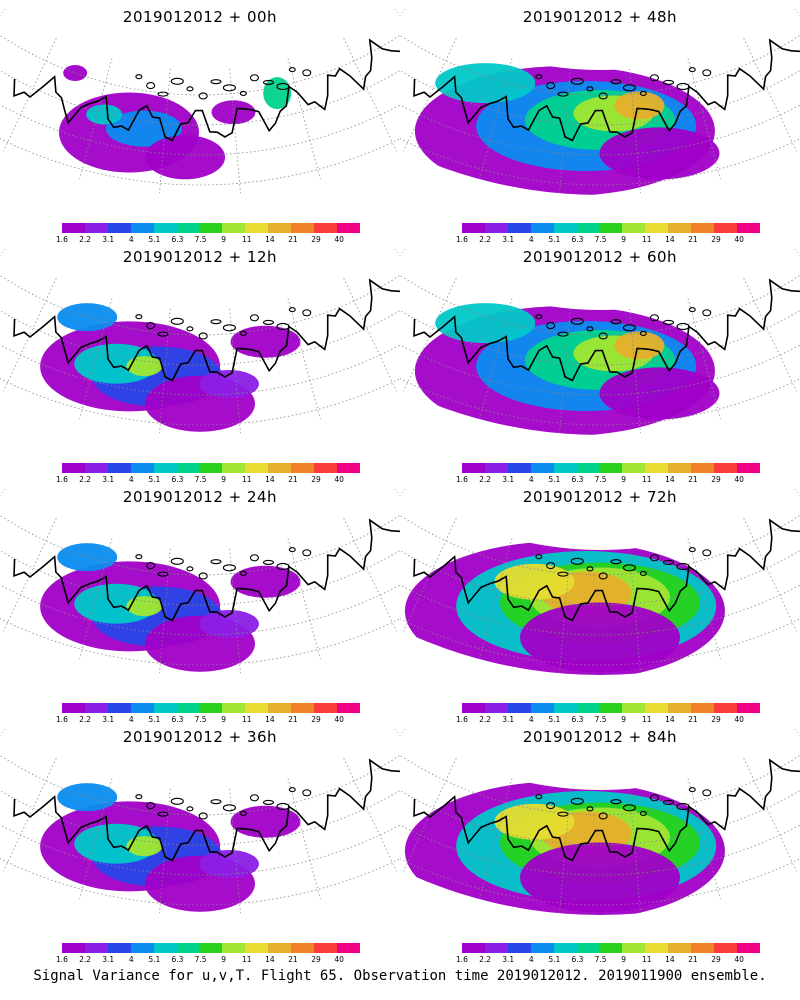 The height and width of the screenshot is (1000, 800). Describe the element at coordinates (508, 239) in the screenshot. I see `colorbar-tick-label: 3.1` at that location.